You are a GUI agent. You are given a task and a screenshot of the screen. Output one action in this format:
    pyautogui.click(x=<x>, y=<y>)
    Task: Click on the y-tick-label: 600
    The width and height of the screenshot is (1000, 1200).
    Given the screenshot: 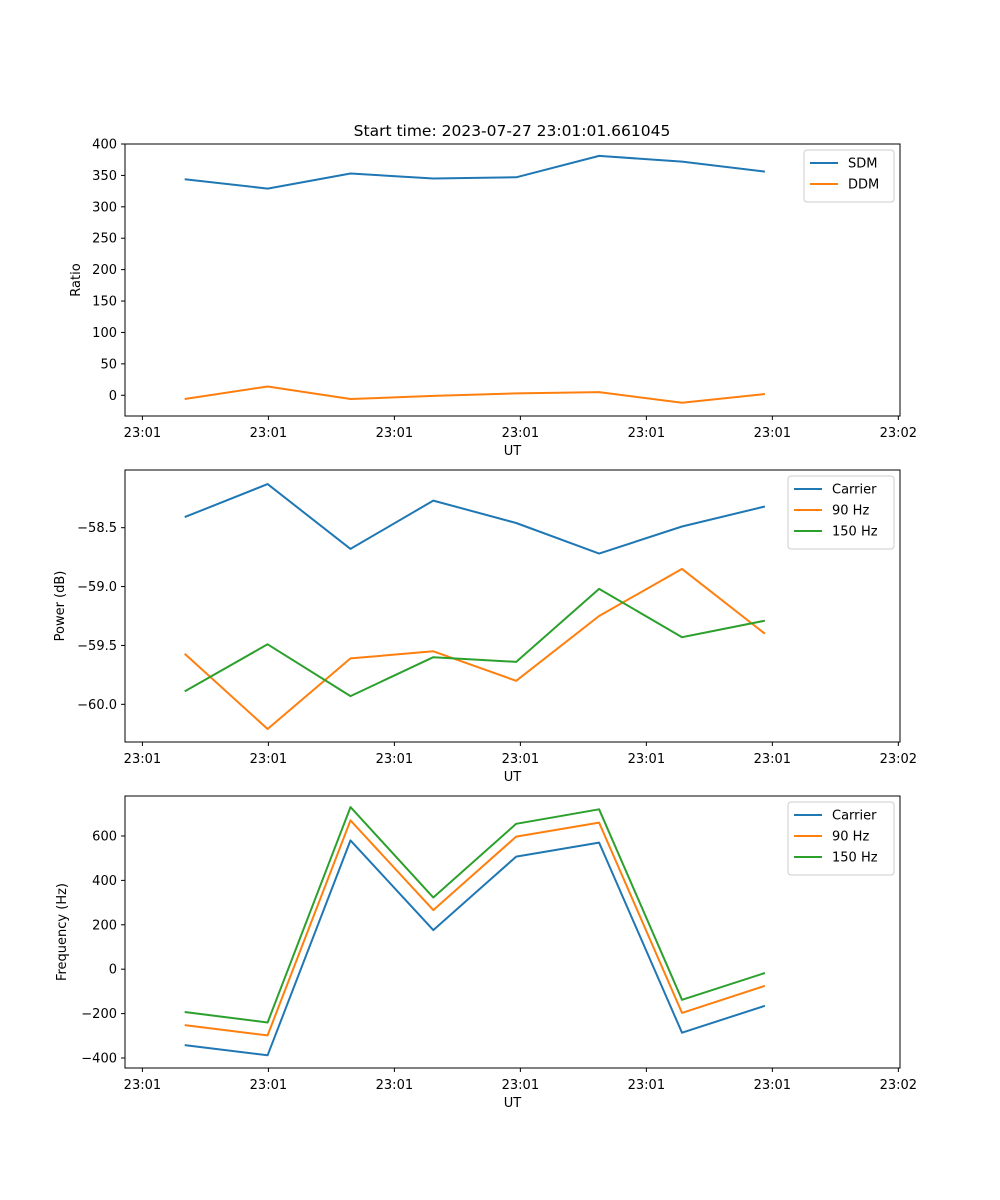 What is the action you would take?
    pyautogui.click(x=104, y=836)
    